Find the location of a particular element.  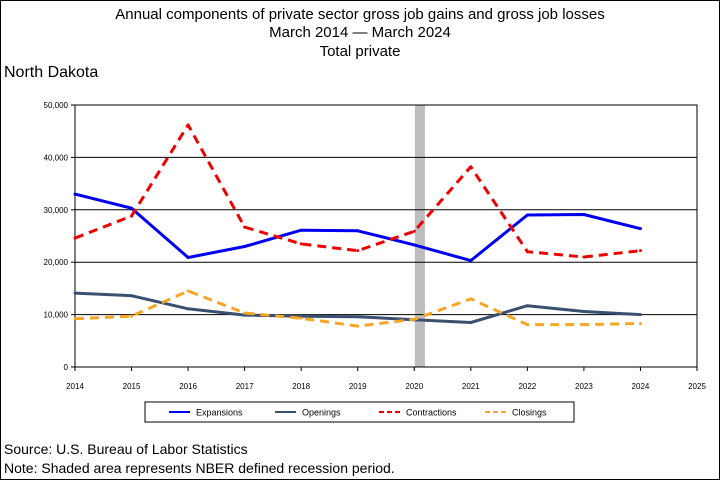

legend-box is located at coordinates (359, 412).